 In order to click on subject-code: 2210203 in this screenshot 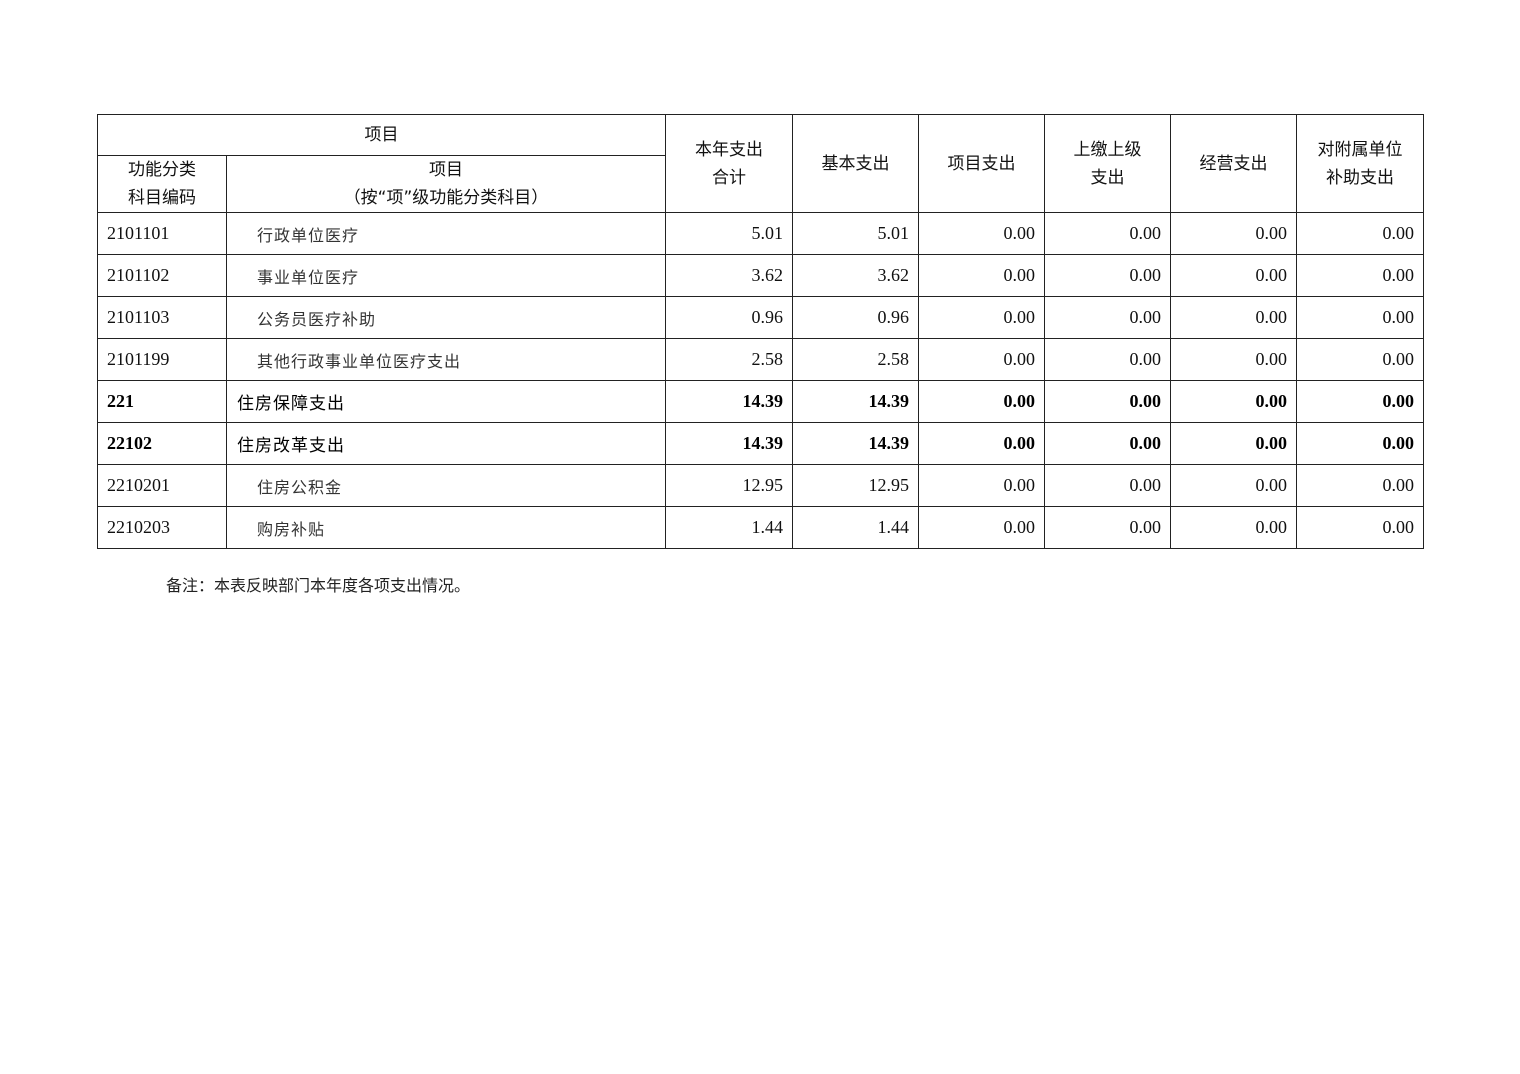, I will do `click(162, 527)`.